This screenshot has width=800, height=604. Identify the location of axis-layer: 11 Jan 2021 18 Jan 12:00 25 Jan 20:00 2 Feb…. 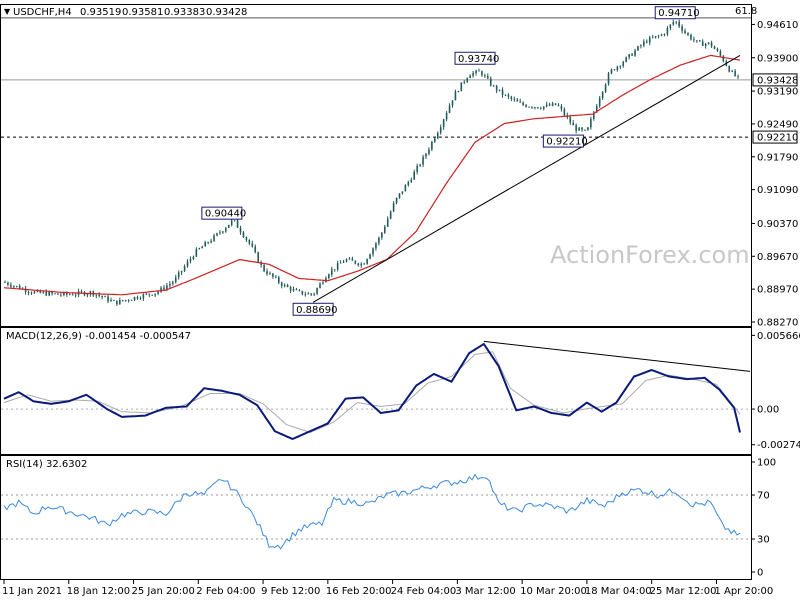
(387, 588).